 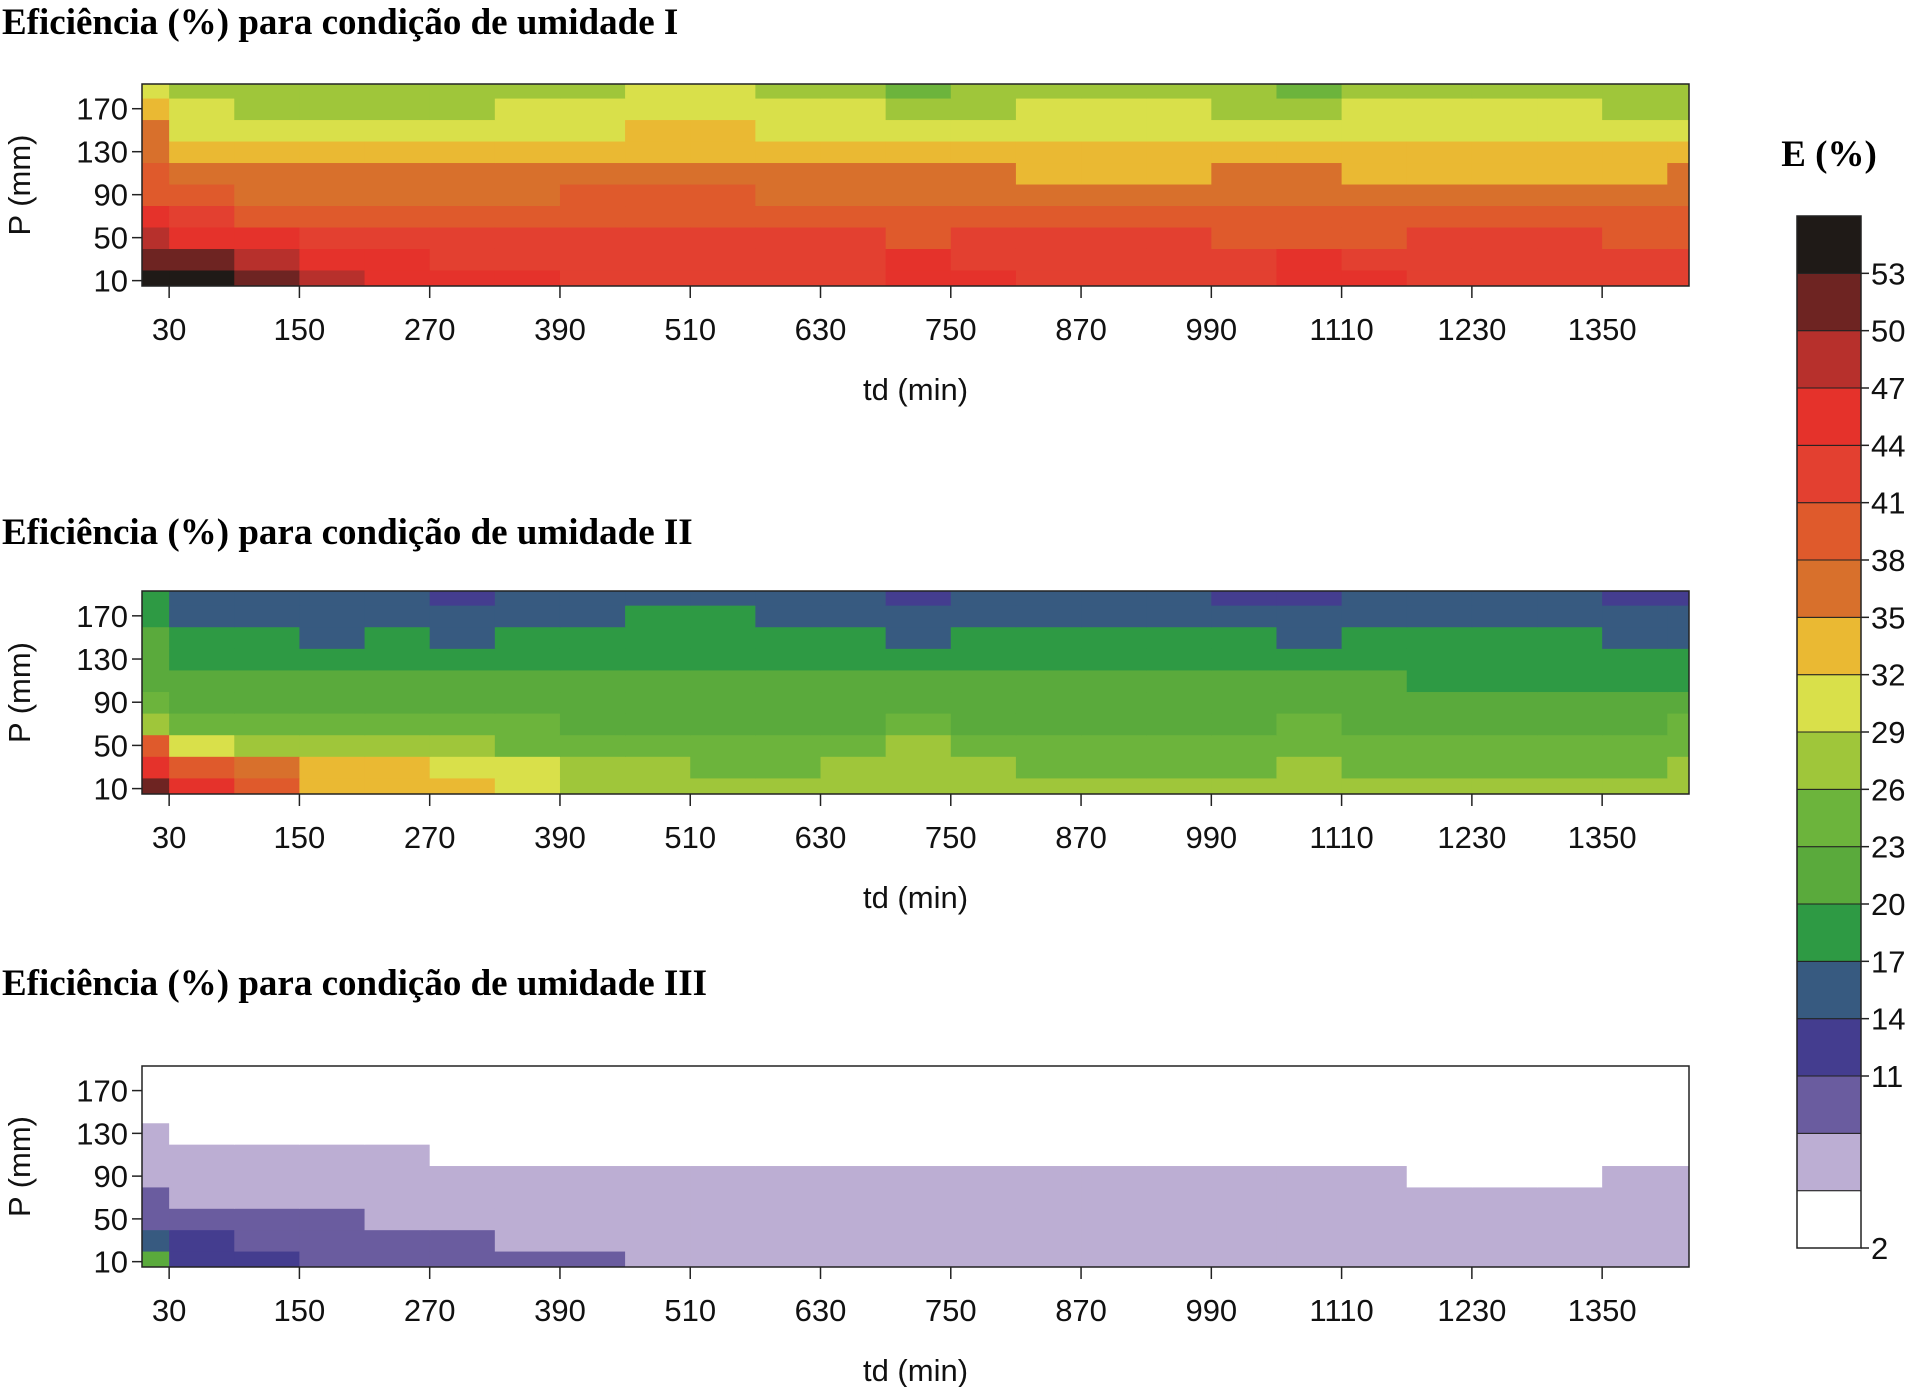 What do you see at coordinates (1471, 837) in the screenshot?
I see `x-tick-label: 1230` at bounding box center [1471, 837].